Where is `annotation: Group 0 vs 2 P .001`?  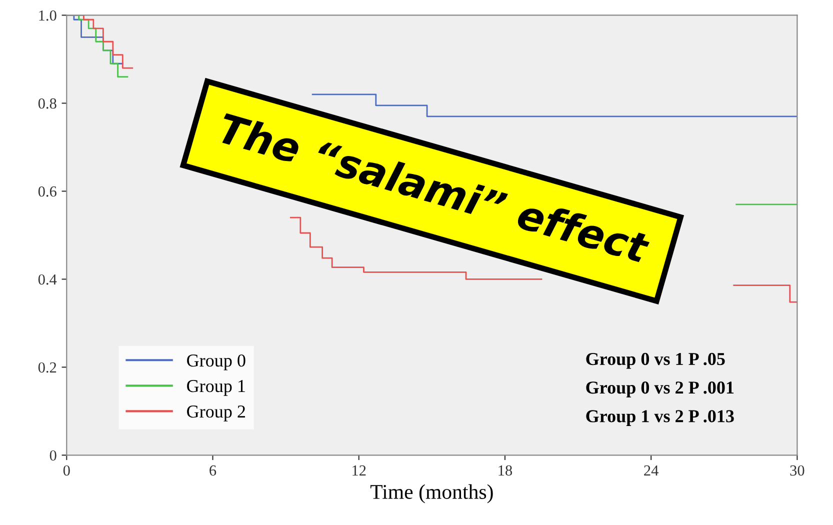
annotation: Group 0 vs 2 P .001 is located at coordinates (660, 390).